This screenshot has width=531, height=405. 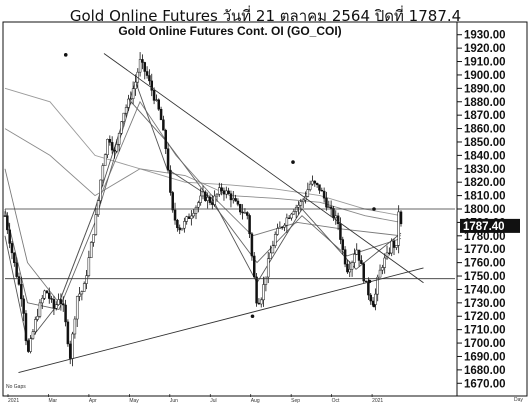 I want to click on last-price-badge, so click(x=490, y=225).